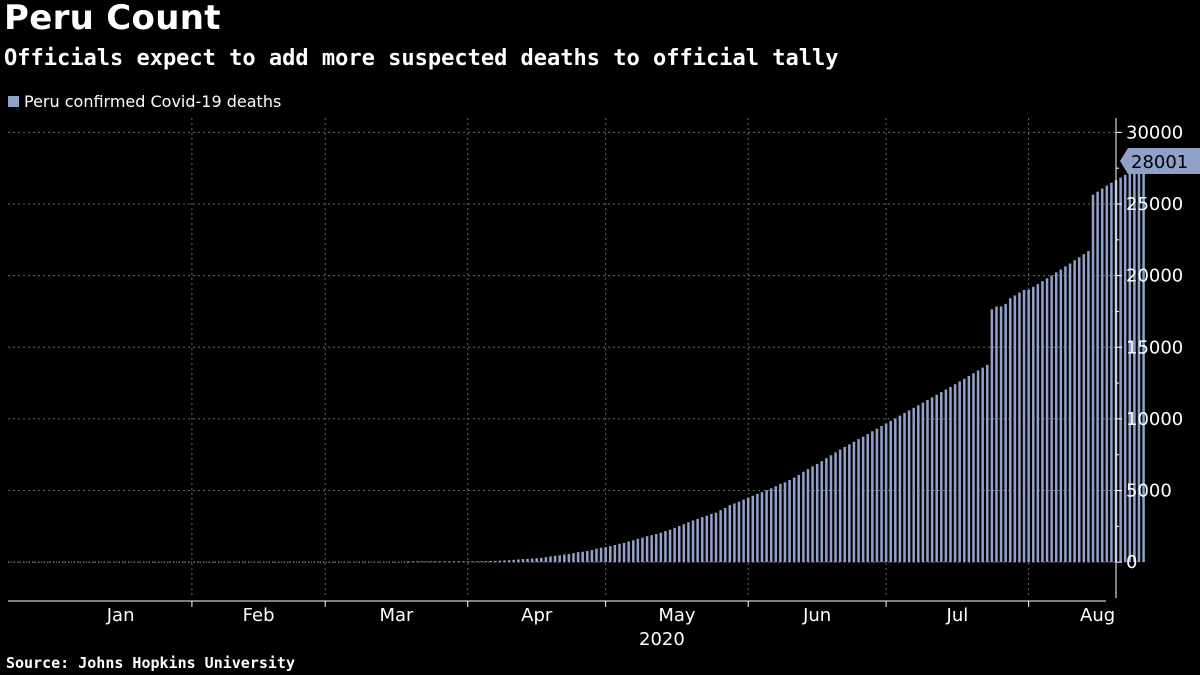 The image size is (1200, 675). What do you see at coordinates (1097, 615) in the screenshot?
I see `x-tick-label: Aug` at bounding box center [1097, 615].